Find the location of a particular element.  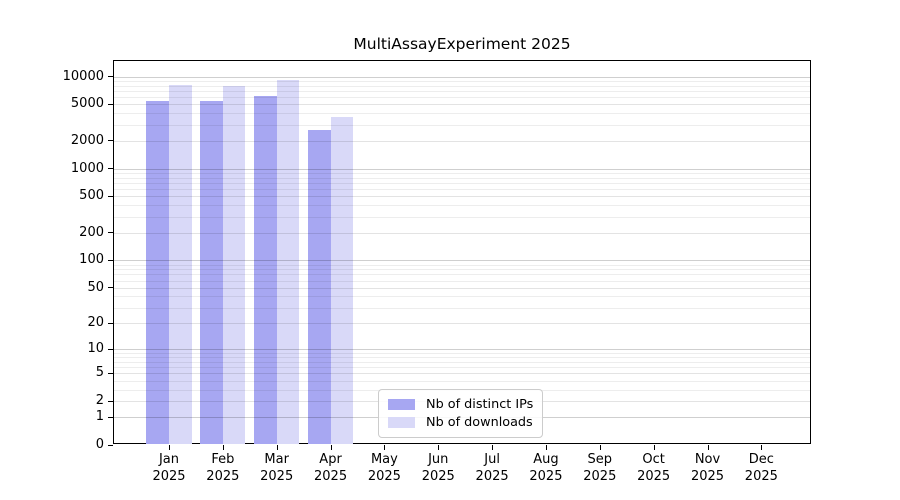

x-tick-label-aug: Aug 2025 is located at coordinates (546, 468).